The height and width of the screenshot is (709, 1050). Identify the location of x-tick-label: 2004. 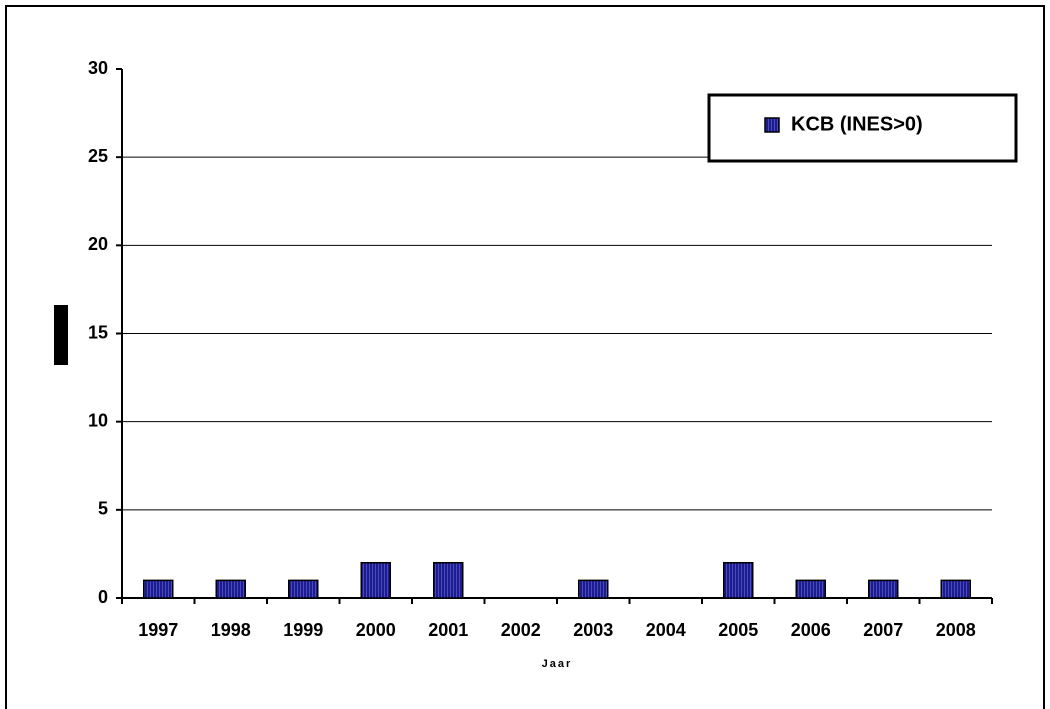
(666, 630).